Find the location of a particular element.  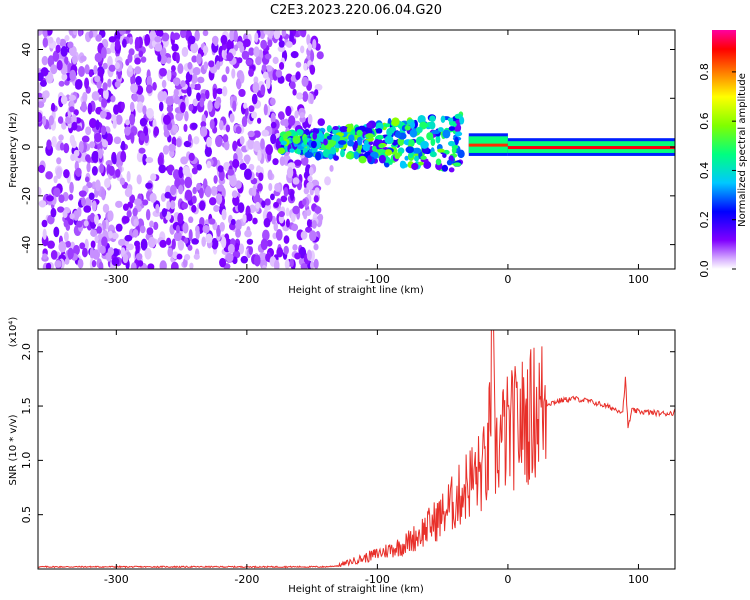

signal-band-core is located at coordinates (591, 148).